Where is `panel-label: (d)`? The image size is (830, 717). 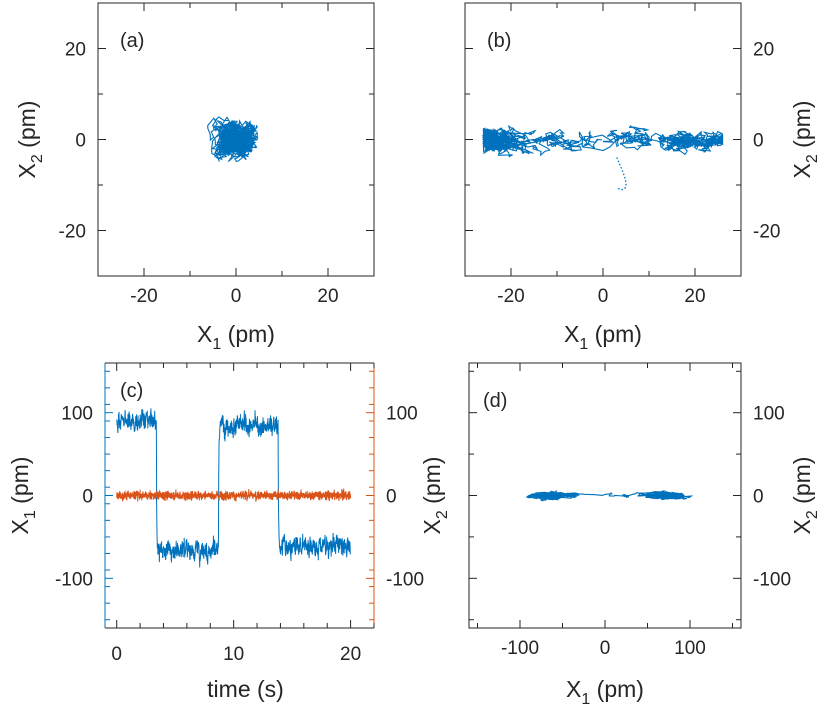 panel-label: (d) is located at coordinates (495, 401).